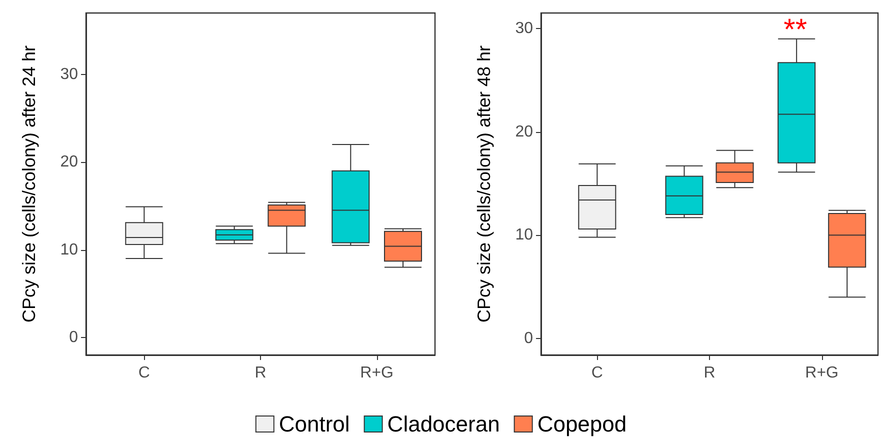 This screenshot has height=446, width=882. I want to click on legend-label: Control, so click(314, 424).